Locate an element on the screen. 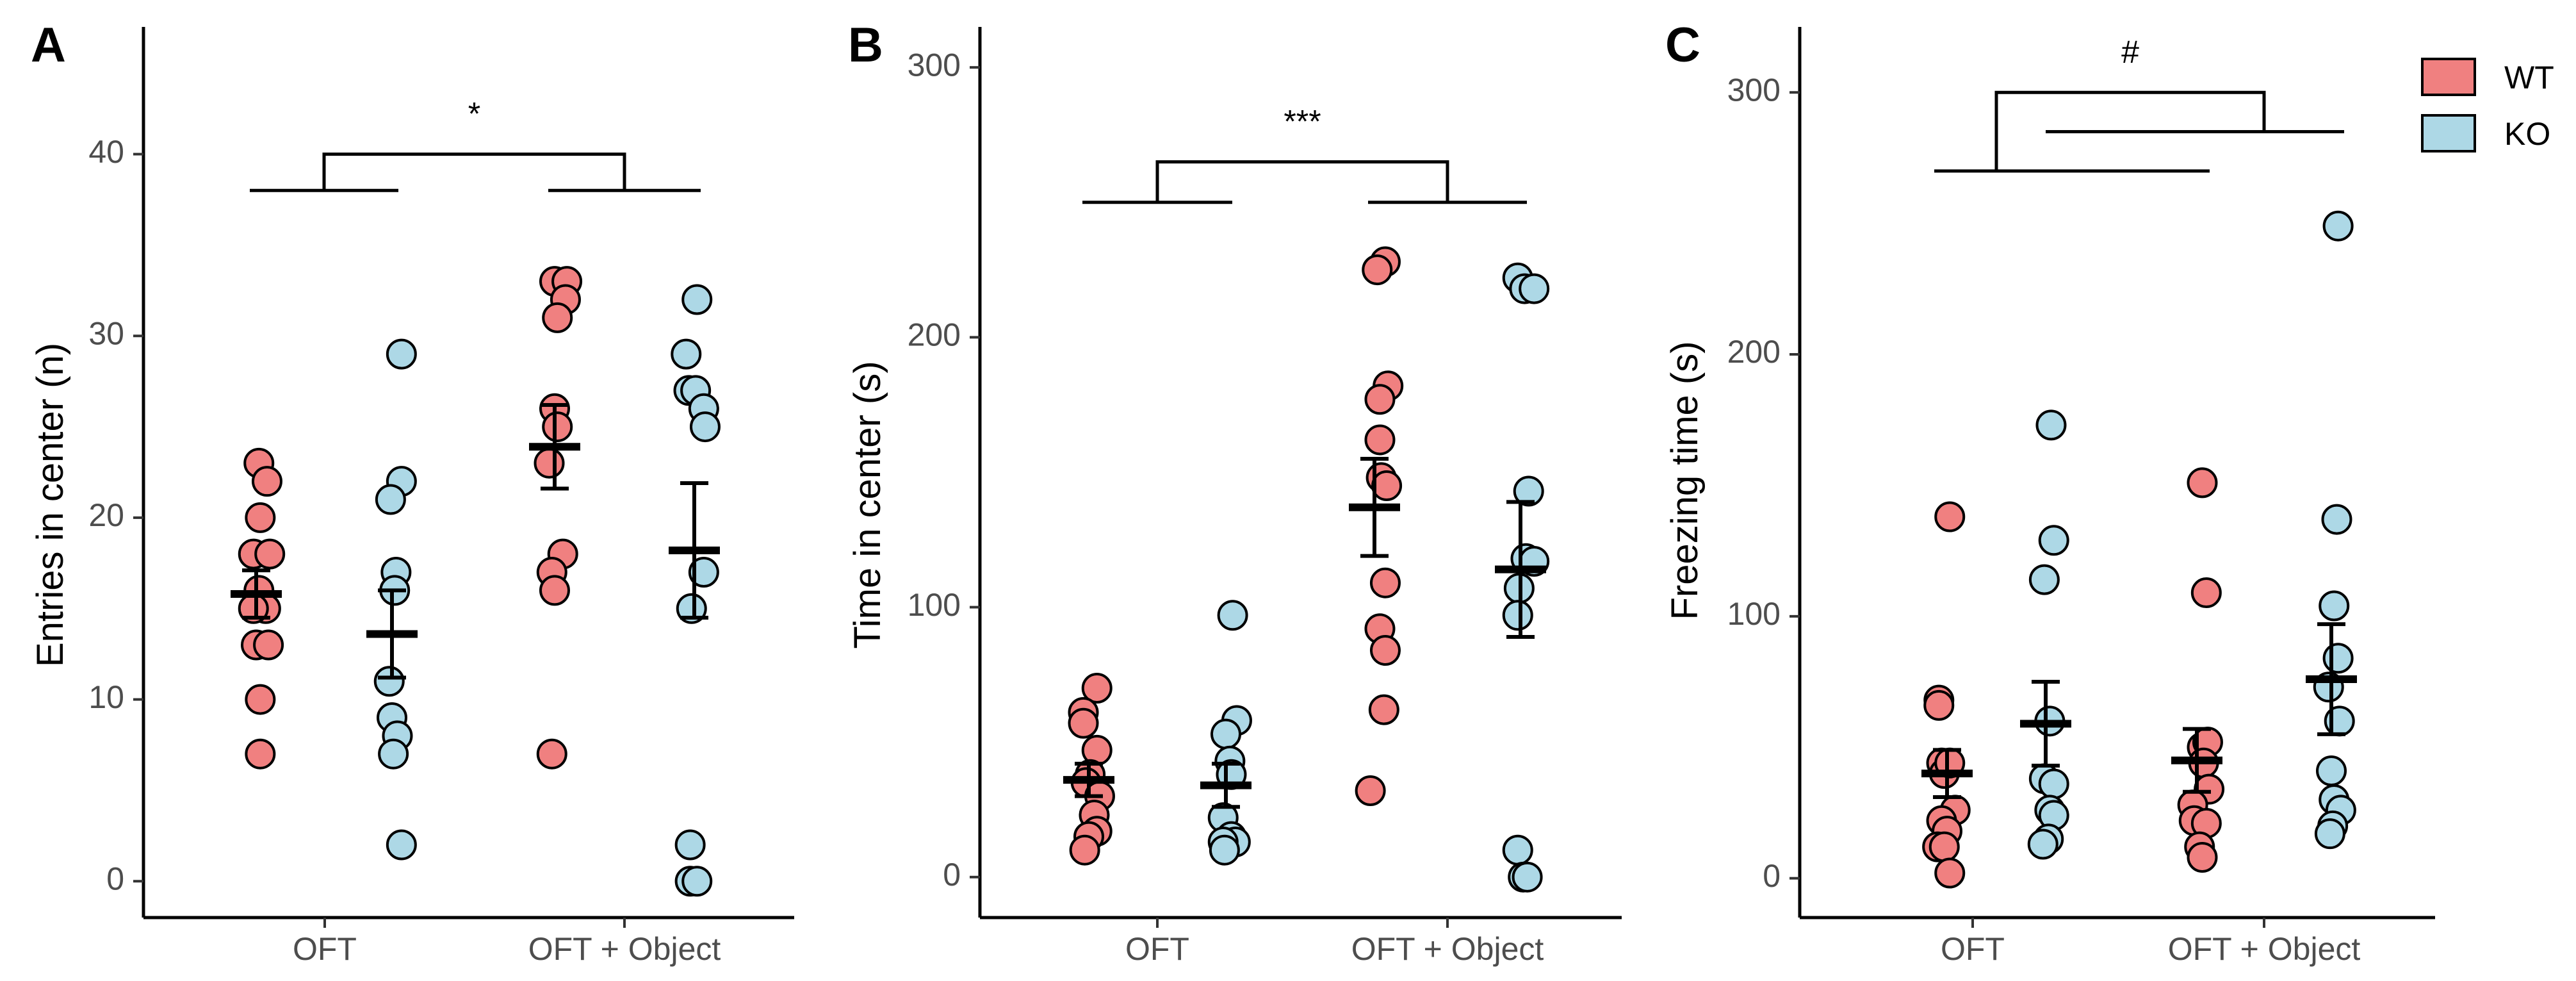 This screenshot has height=981, width=2576. panel-a-y-tick: 20 is located at coordinates (115, 515).